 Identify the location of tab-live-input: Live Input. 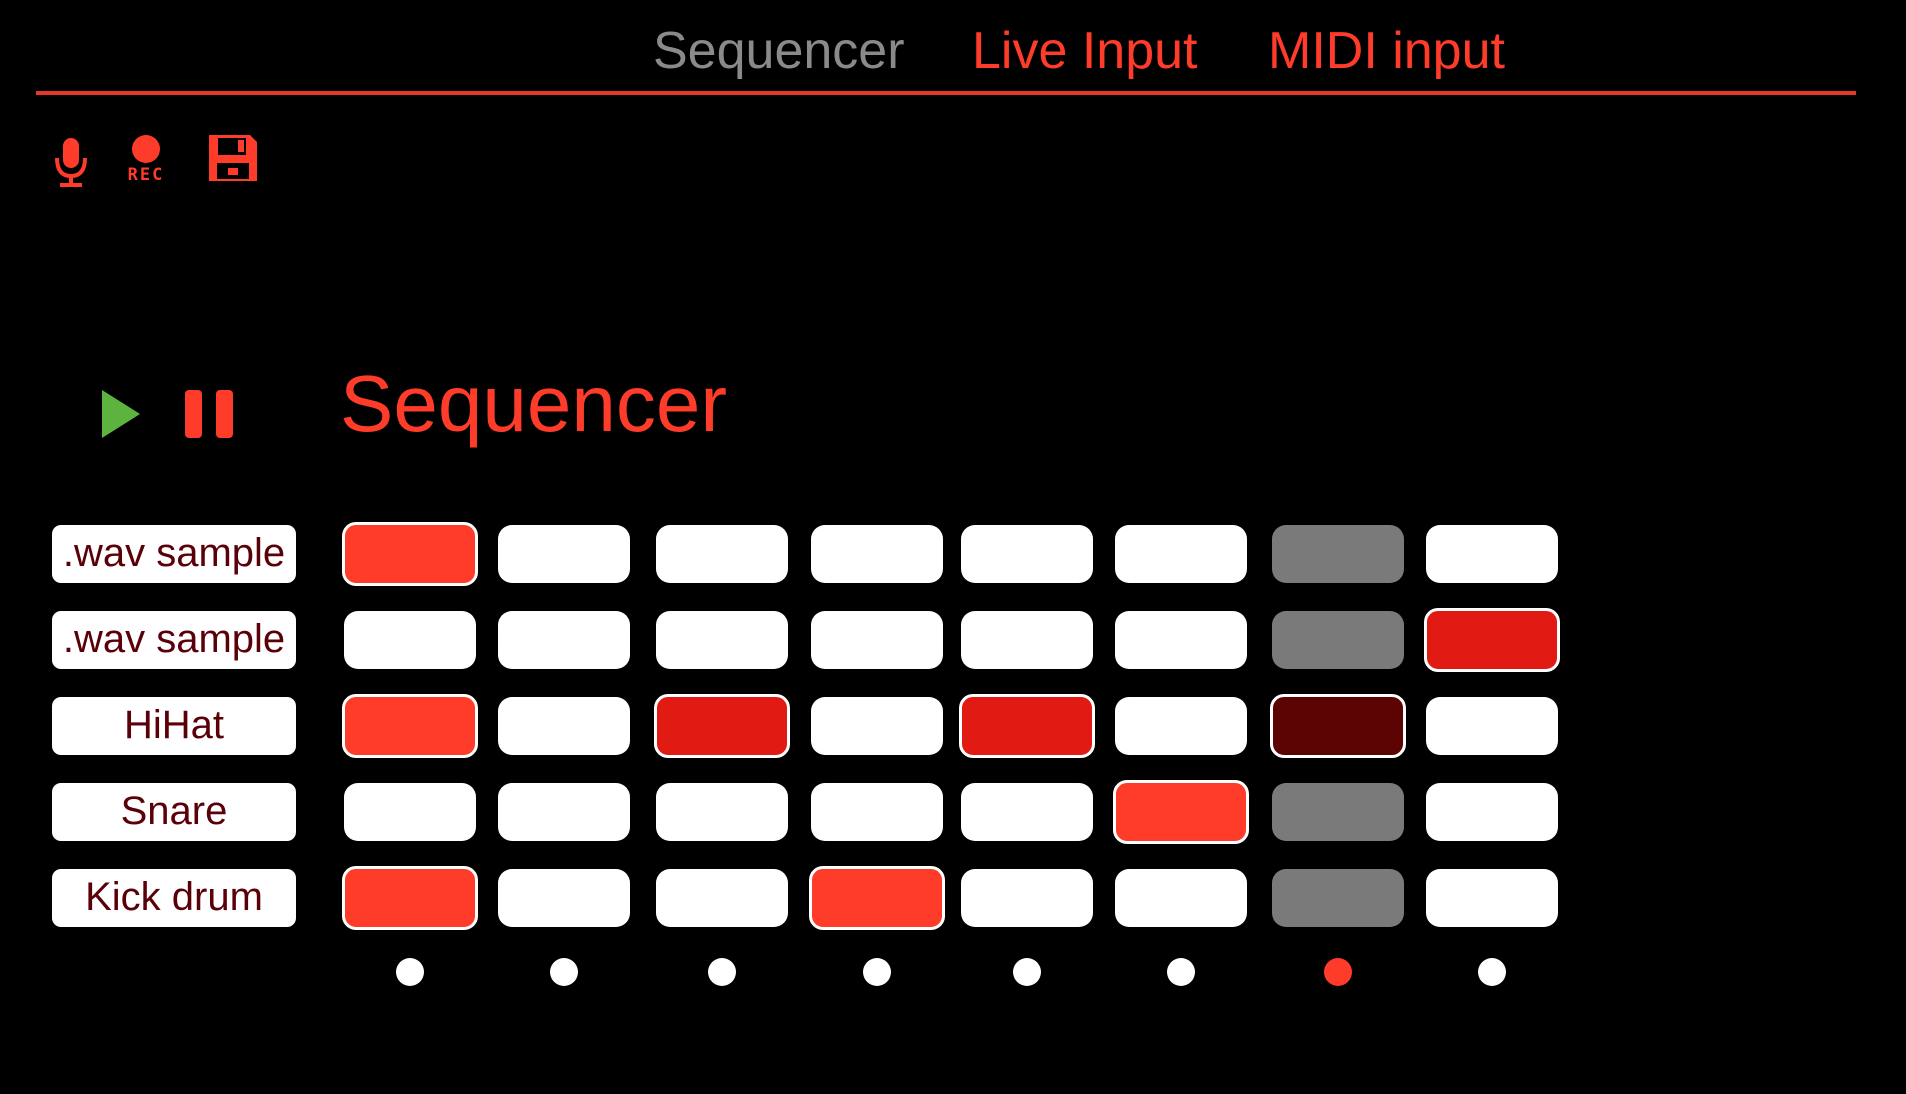
(1085, 51).